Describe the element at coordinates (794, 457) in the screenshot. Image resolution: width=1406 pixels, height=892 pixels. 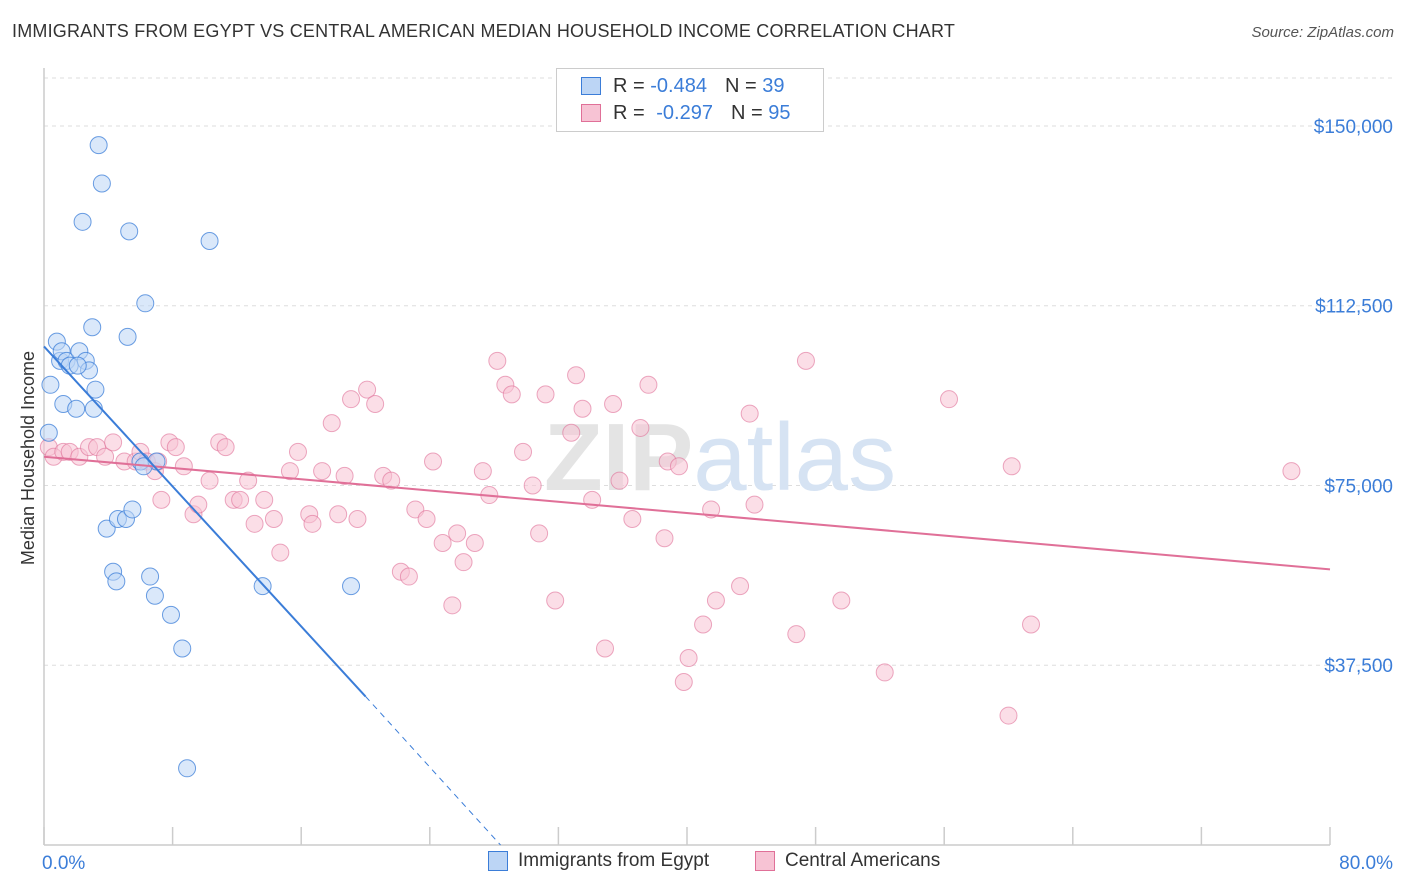
I see `watermark-atlas: atlas` at that location.